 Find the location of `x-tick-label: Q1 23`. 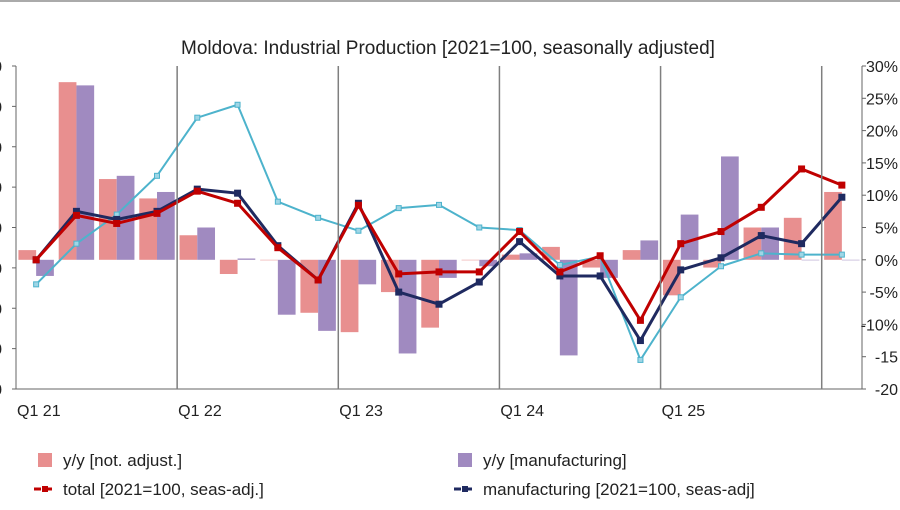

x-tick-label: Q1 23 is located at coordinates (361, 411).